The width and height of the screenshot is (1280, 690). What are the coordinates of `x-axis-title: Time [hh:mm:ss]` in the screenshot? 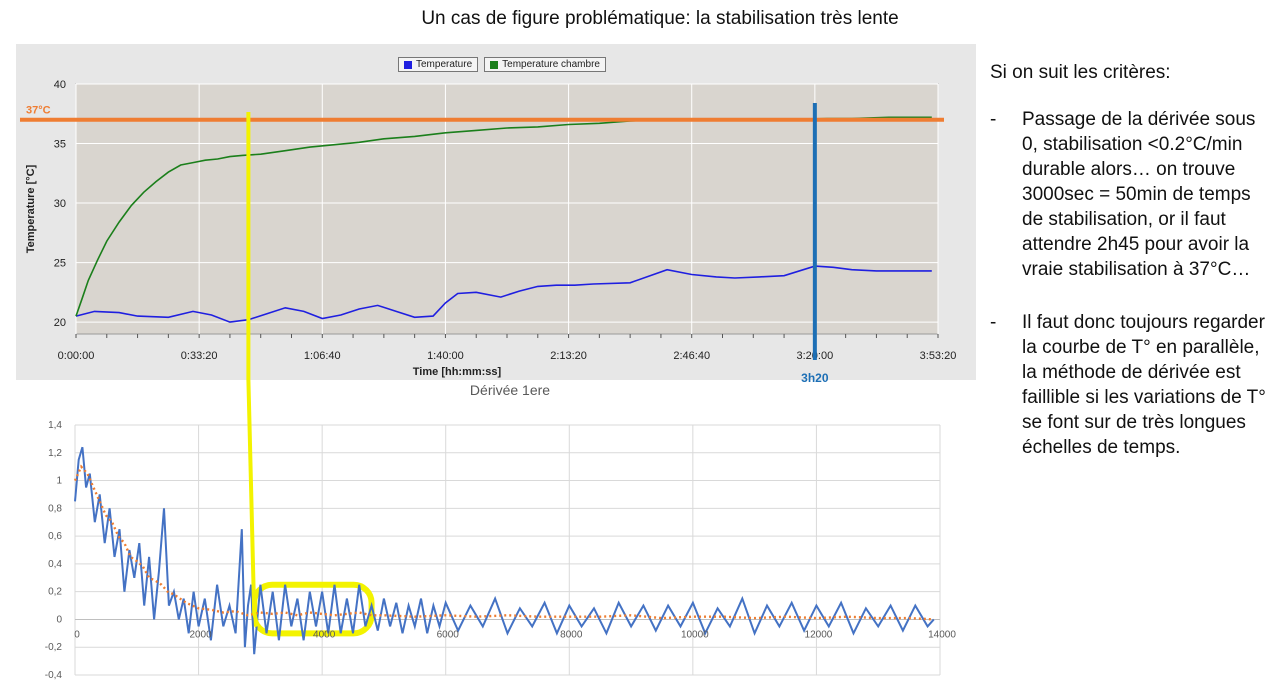 It's located at (457, 372).